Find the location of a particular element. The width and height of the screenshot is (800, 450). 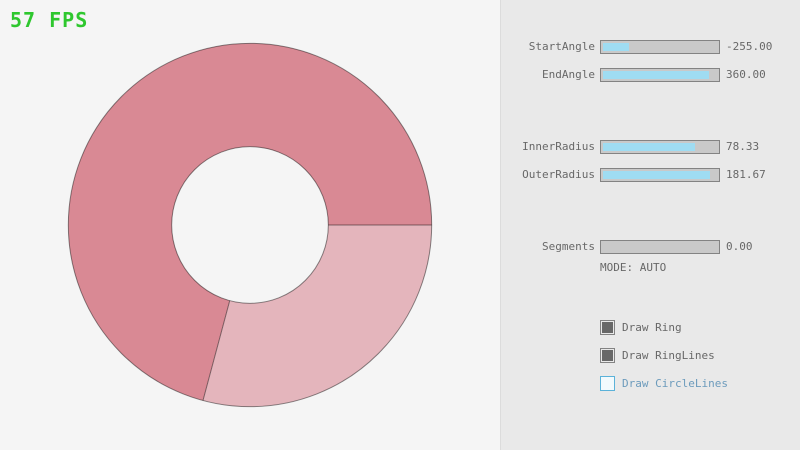

mode-text: MODE: AUTO is located at coordinates (633, 267).